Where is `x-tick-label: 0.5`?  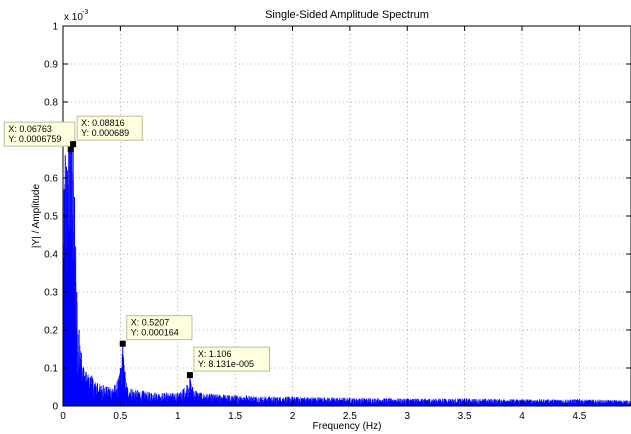
x-tick-label: 0.5 is located at coordinates (120, 416).